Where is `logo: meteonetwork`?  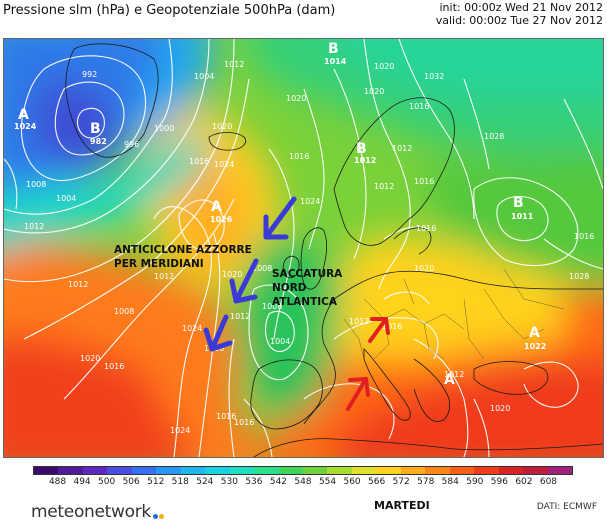 logo: meteonetwork is located at coordinates (98, 513).